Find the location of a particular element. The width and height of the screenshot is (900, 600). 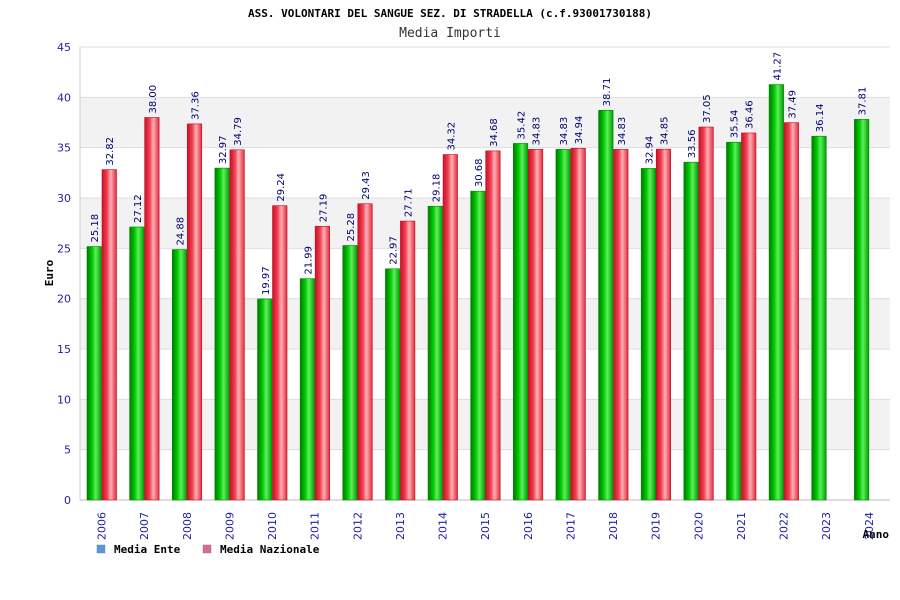

value-label-media-nazionale: 27.71 is located at coordinates (409, 202).